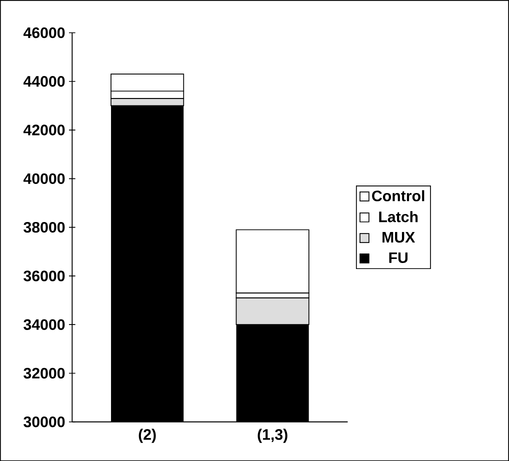 The image size is (509, 461). I want to click on y-tick-label: 32000, so click(44, 373).